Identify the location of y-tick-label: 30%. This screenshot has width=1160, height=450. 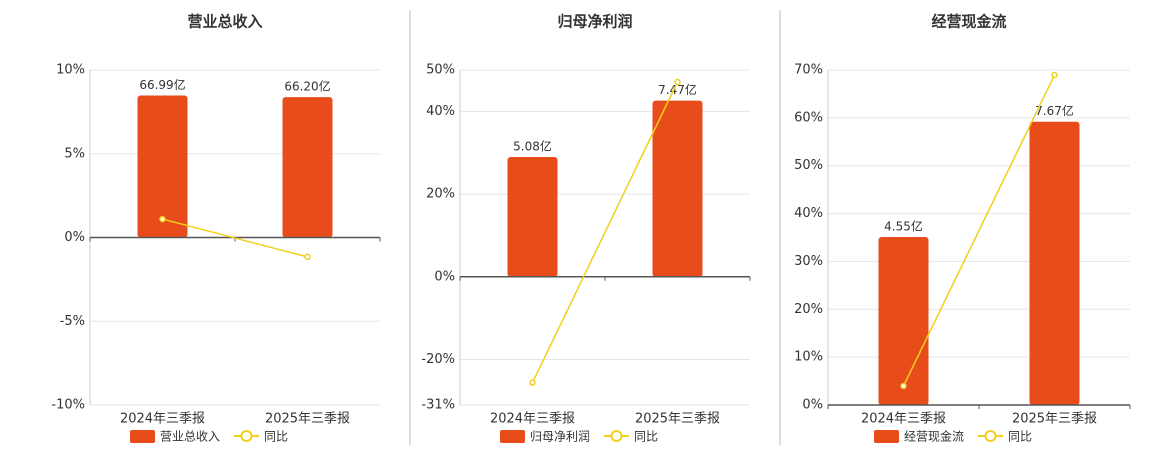
(808, 261).